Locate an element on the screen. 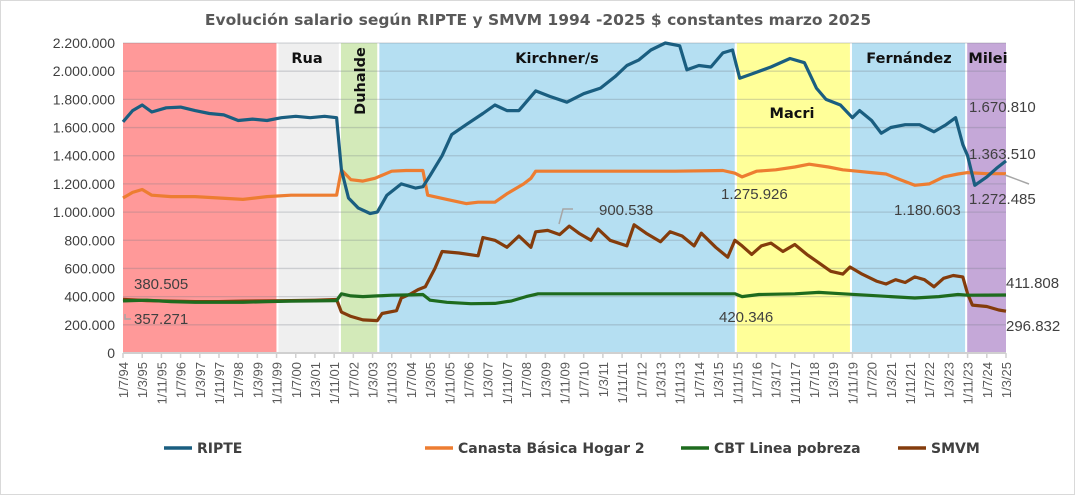  x-tick-label: 1/7/94 is located at coordinates (123, 380).